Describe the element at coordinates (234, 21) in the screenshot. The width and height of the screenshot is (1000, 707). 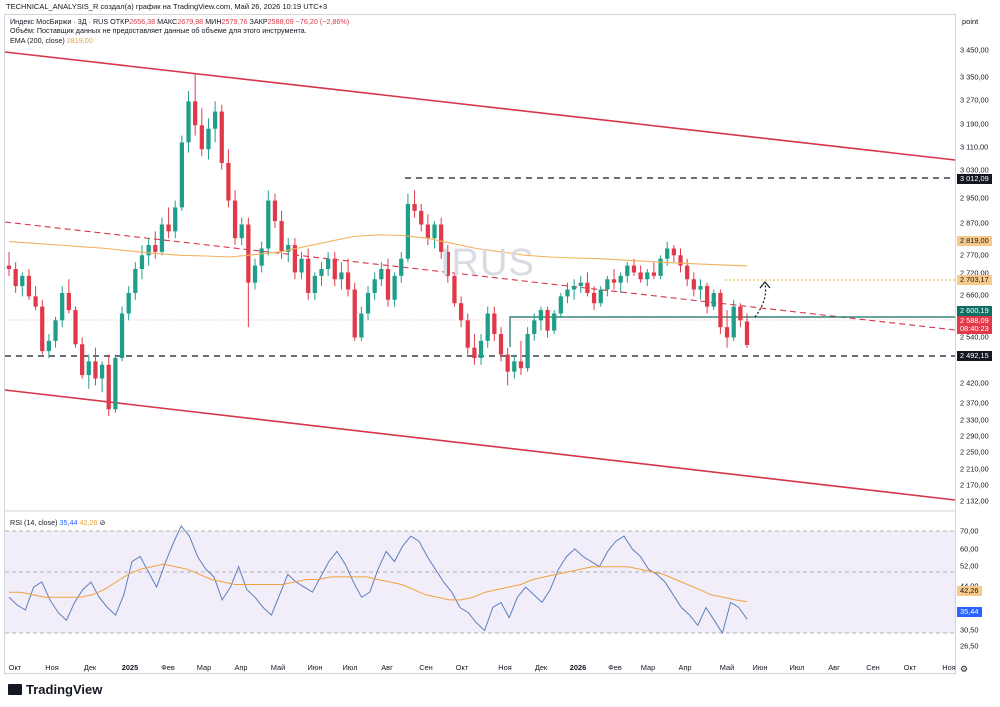
I see `legend-low: 2579,76` at that location.